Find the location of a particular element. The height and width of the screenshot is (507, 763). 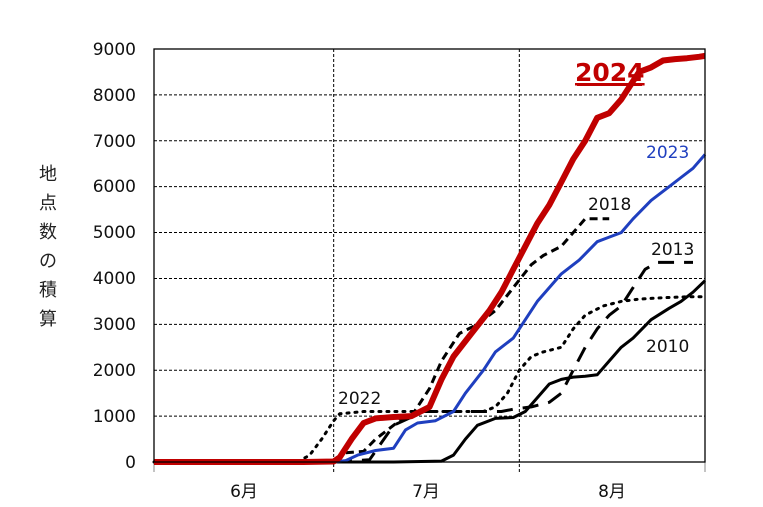

y-tick: 9000 is located at coordinates (114, 50).